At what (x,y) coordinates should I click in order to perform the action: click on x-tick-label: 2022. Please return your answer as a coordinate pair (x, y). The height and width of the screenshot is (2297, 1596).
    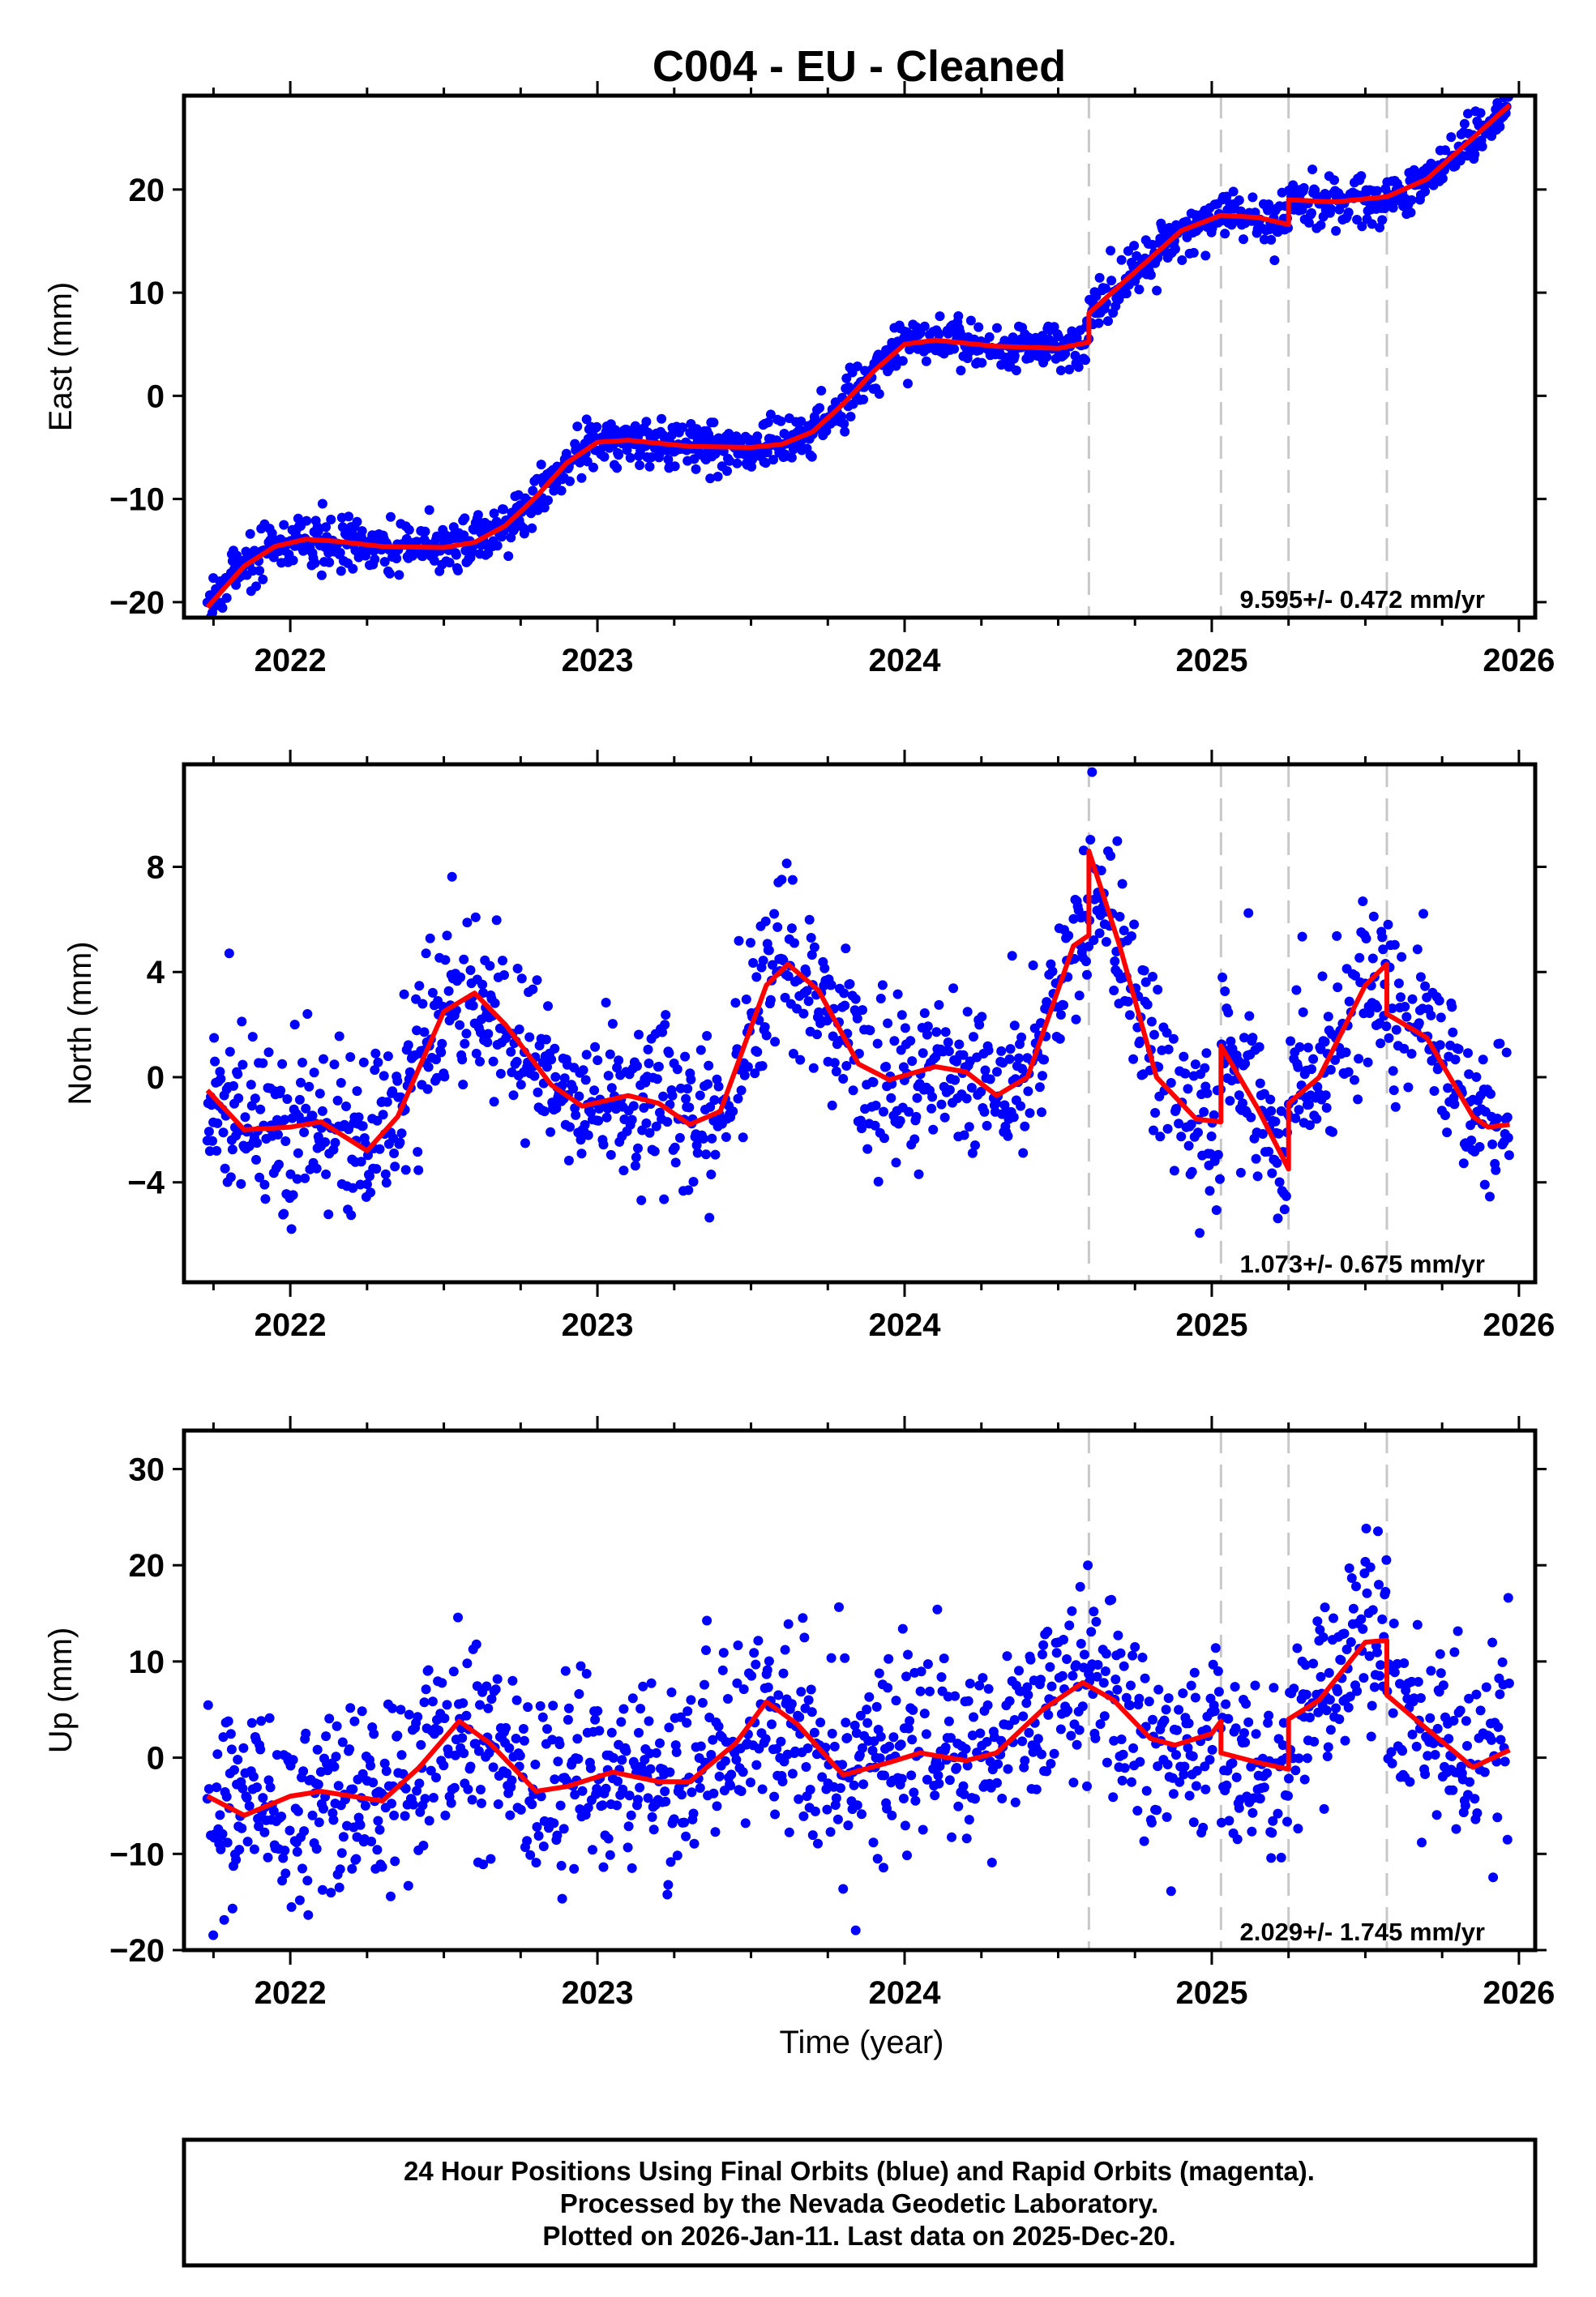
    Looking at the image, I should click on (291, 1325).